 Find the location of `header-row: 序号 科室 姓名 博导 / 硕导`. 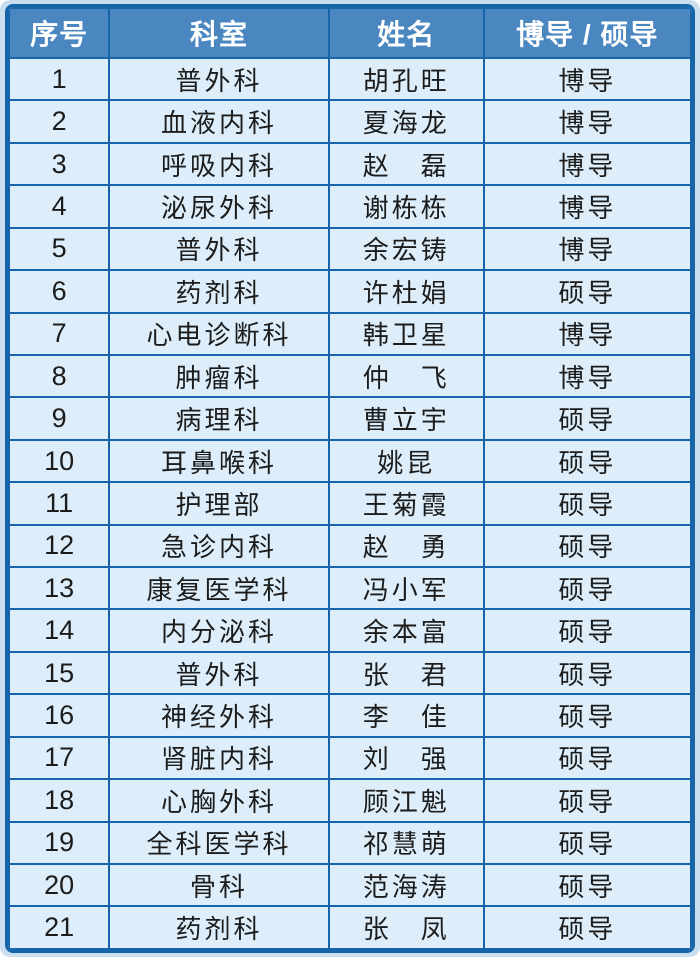

header-row: 序号 科室 姓名 博导 / 硕导 is located at coordinates (350, 33).